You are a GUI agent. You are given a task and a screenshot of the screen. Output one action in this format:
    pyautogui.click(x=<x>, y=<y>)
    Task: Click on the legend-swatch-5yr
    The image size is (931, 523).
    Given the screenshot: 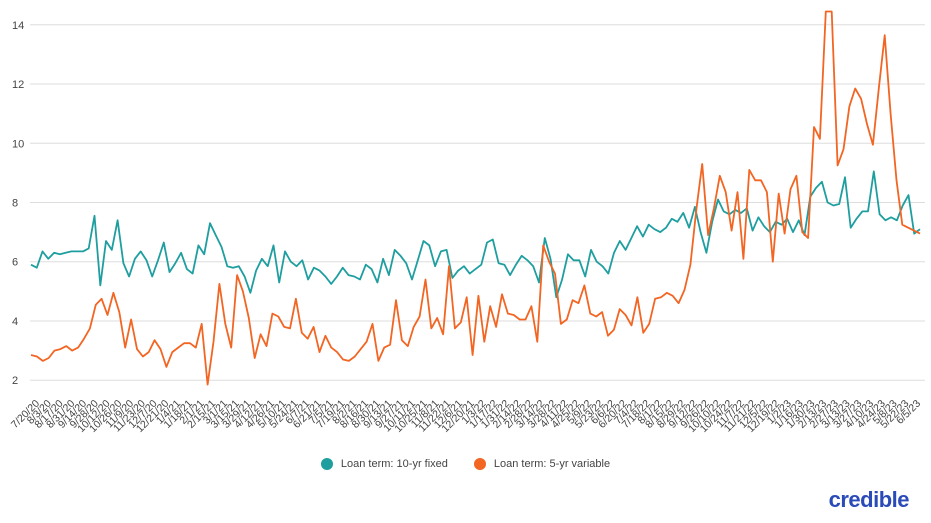 What is the action you would take?
    pyautogui.click(x=479, y=464)
    